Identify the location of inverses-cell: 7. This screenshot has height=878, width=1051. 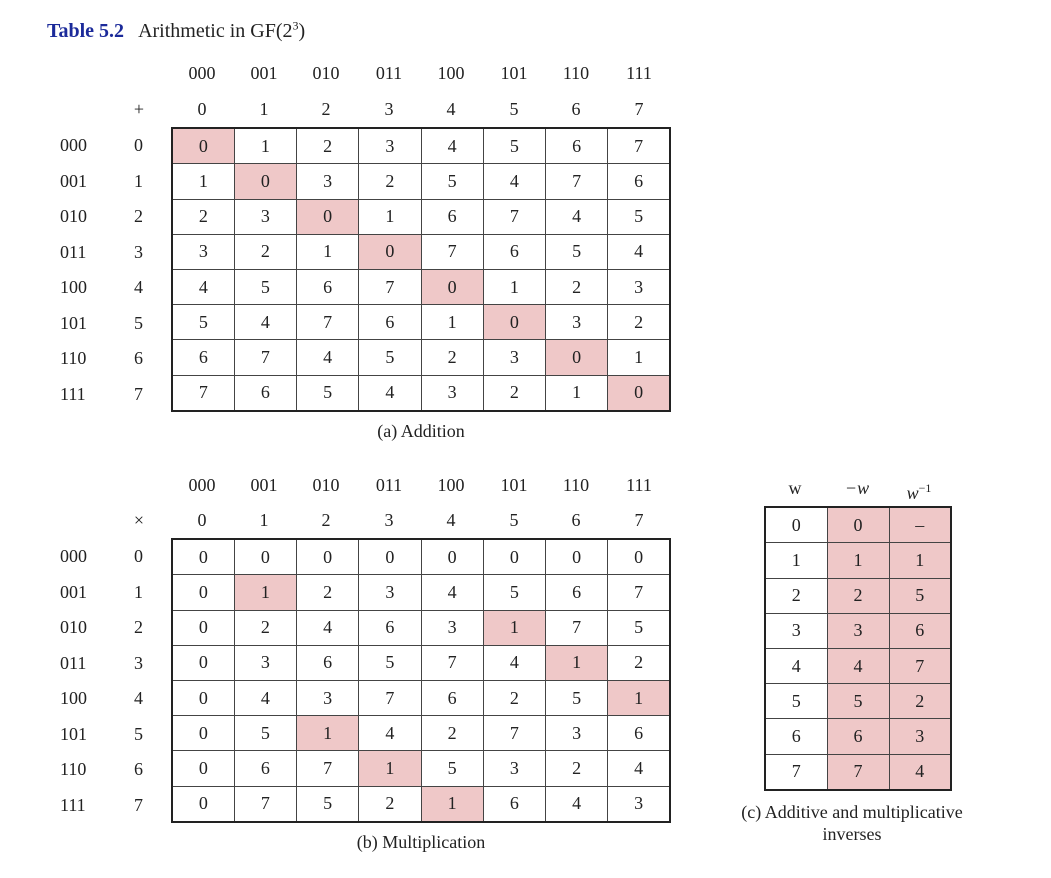
(796, 772).